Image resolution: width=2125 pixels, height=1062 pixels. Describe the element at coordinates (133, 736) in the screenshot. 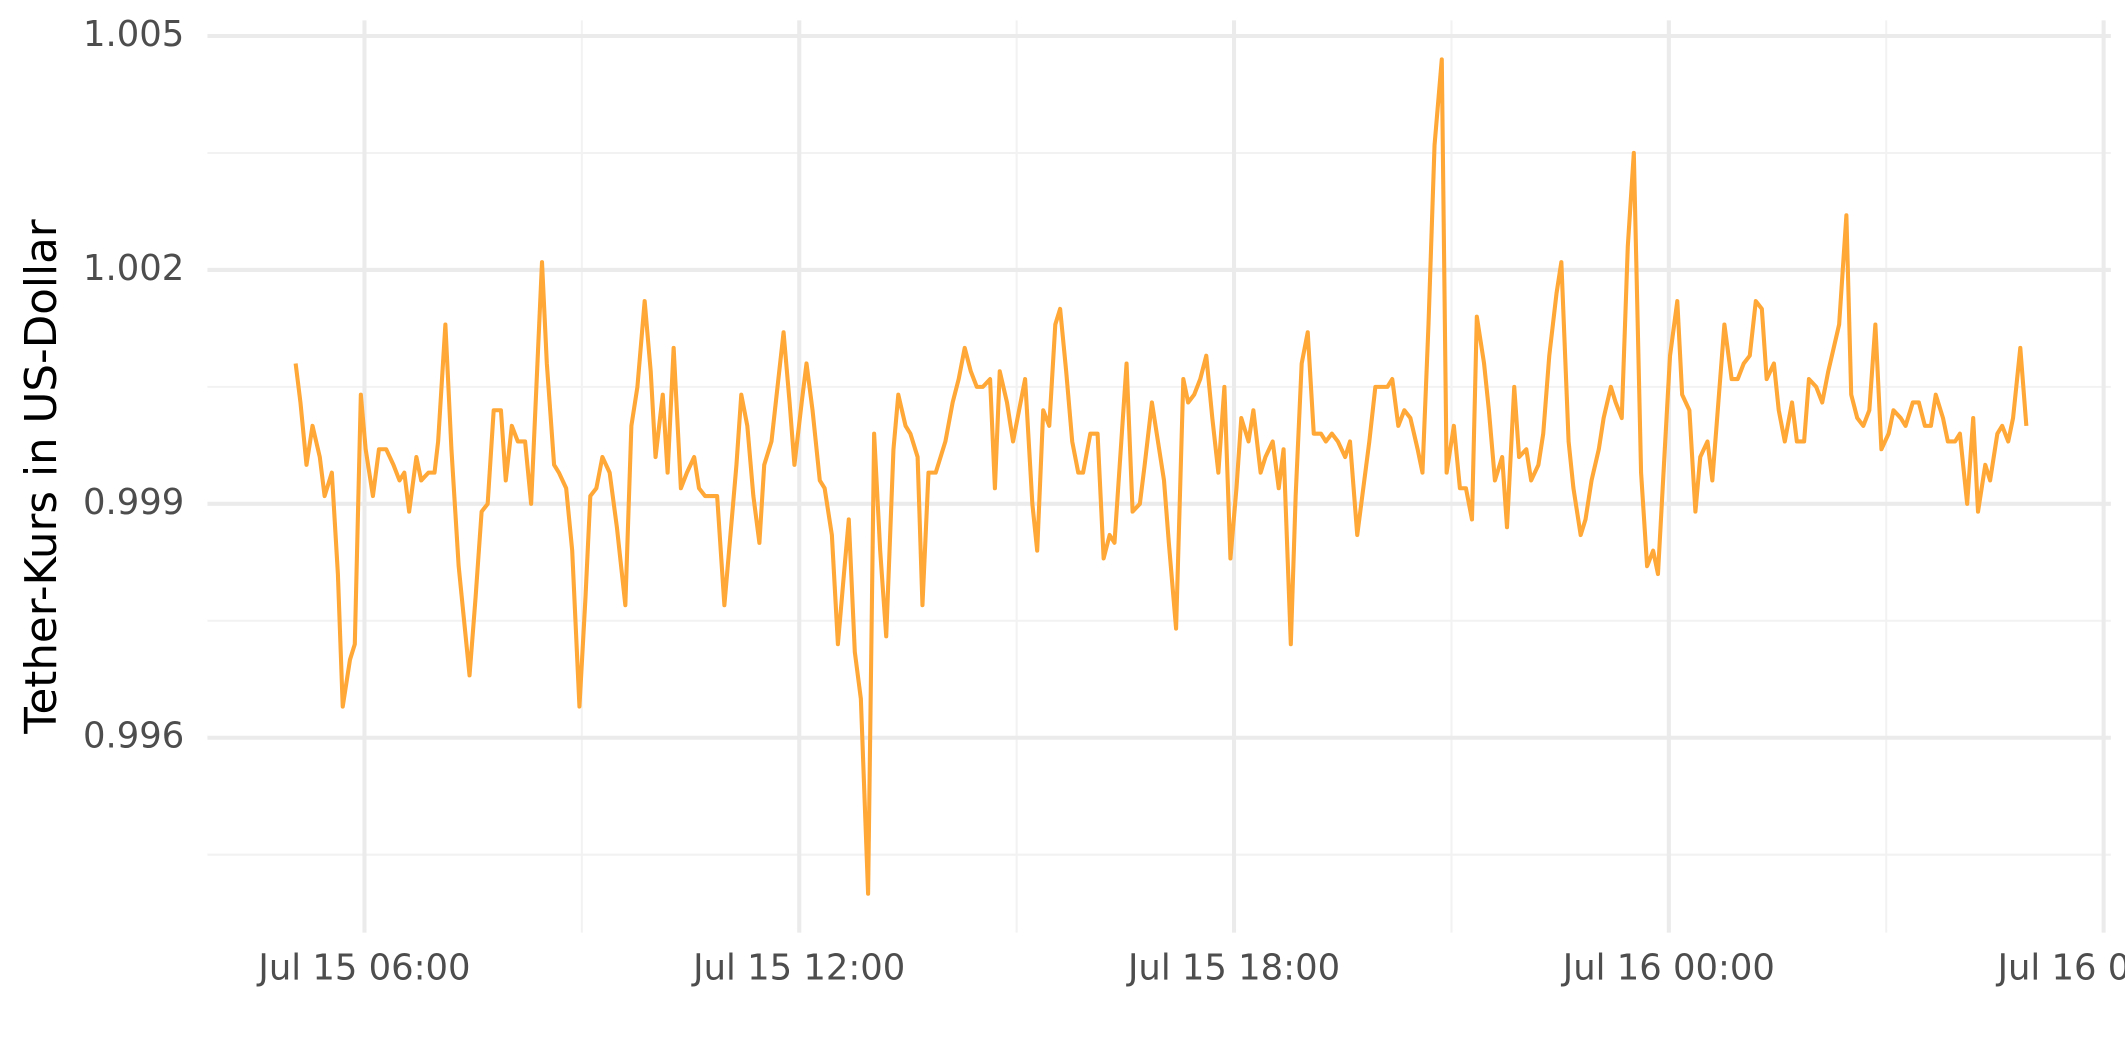

I see `y-tick-label: 0.996` at that location.